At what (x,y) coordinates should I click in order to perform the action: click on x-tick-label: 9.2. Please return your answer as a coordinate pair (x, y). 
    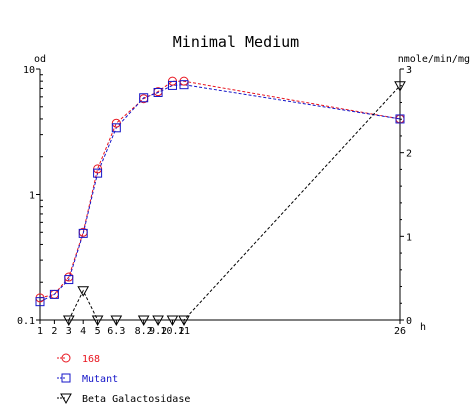
    Looking at the image, I should click on (158, 331).